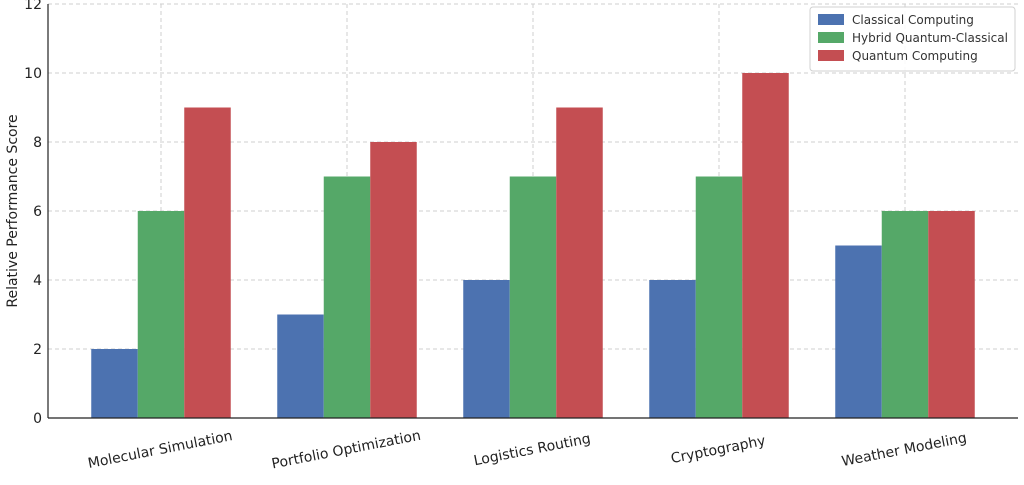 The height and width of the screenshot is (485, 1024). Describe the element at coordinates (33, 6) in the screenshot. I see `y-tick-label: 12` at that location.